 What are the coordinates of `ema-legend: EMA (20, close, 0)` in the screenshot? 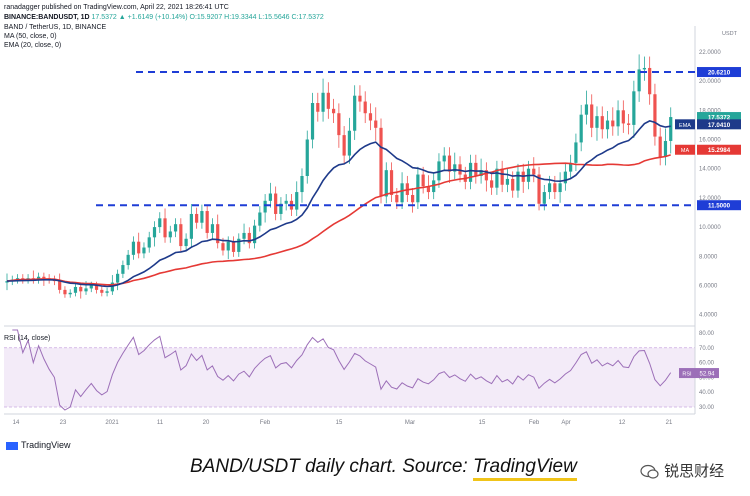 It's located at (33, 45).